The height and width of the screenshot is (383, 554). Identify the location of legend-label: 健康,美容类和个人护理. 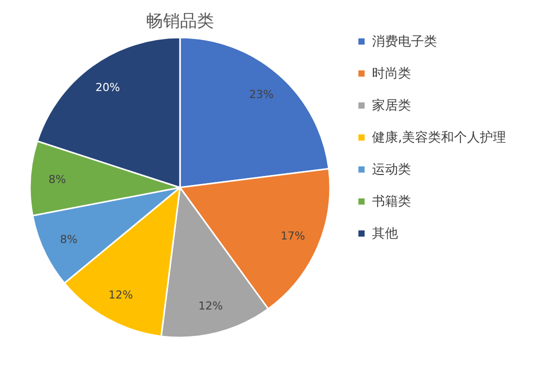
(439, 138).